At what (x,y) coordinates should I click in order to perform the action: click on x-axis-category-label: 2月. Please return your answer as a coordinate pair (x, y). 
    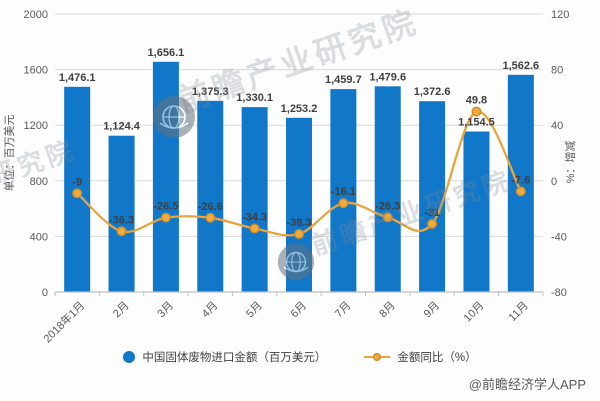
    Looking at the image, I should click on (121, 310).